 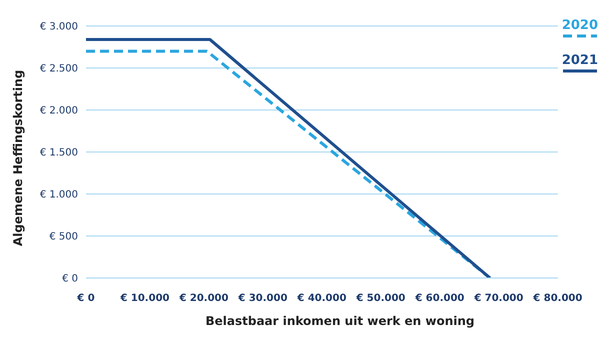 What do you see at coordinates (70, 279) in the screenshot?
I see `y-tick-label: € 0` at bounding box center [70, 279].